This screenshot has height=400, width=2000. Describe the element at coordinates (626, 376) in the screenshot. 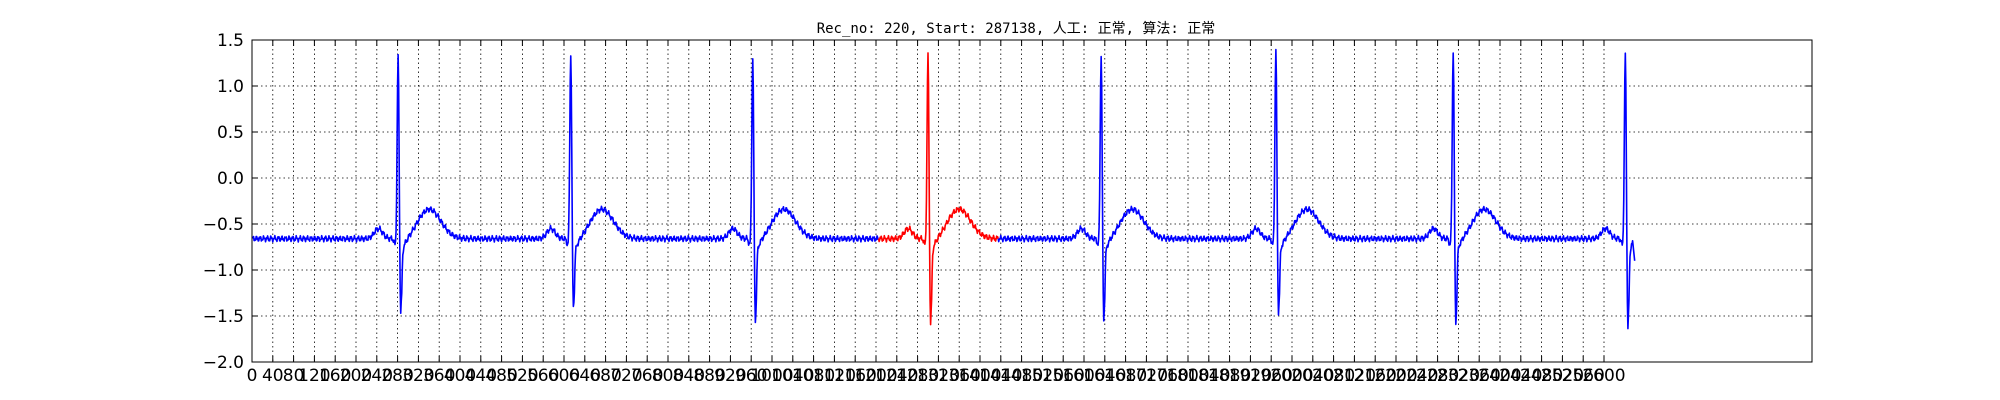

I see `x-tick-label: 720` at that location.